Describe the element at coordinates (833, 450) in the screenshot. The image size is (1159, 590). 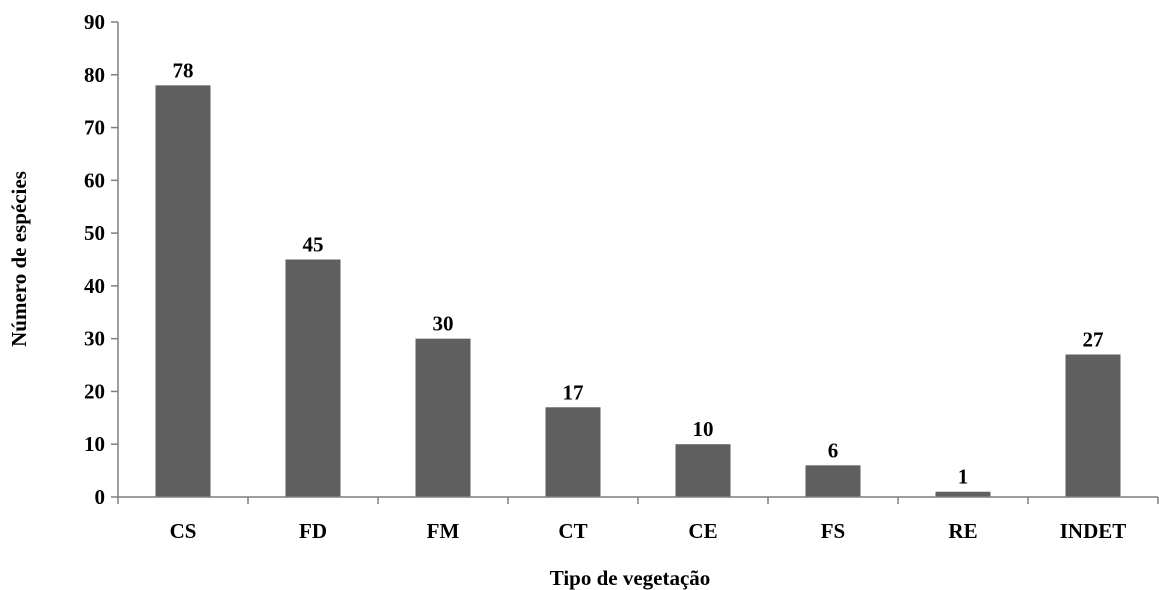
I see `data-label-fs: 6` at that location.